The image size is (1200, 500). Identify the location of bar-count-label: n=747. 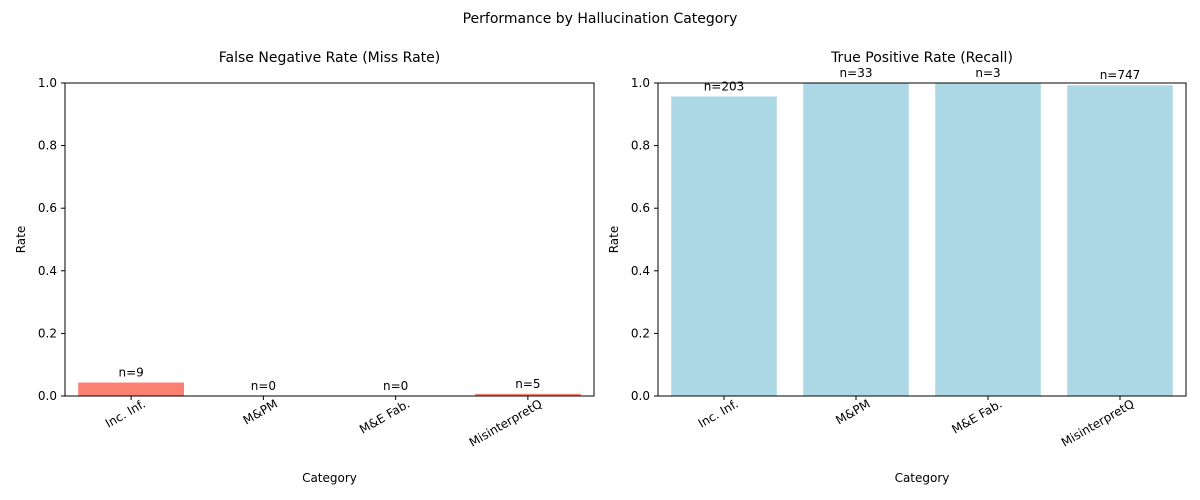
(1120, 75).